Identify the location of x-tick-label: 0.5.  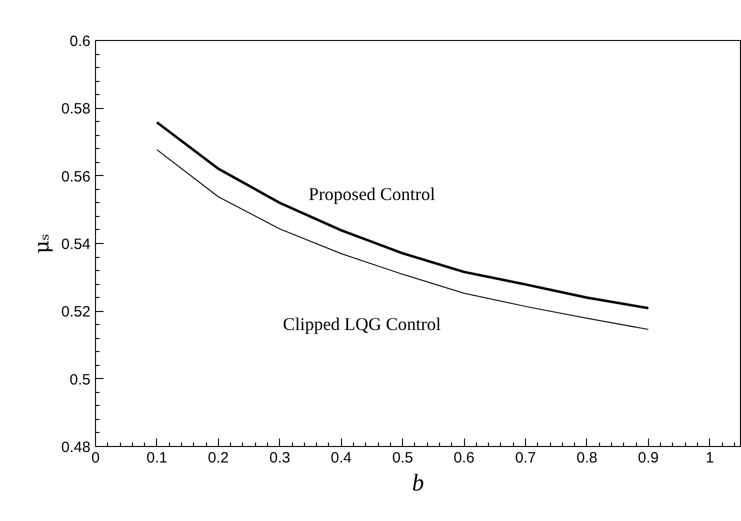
(403, 458).